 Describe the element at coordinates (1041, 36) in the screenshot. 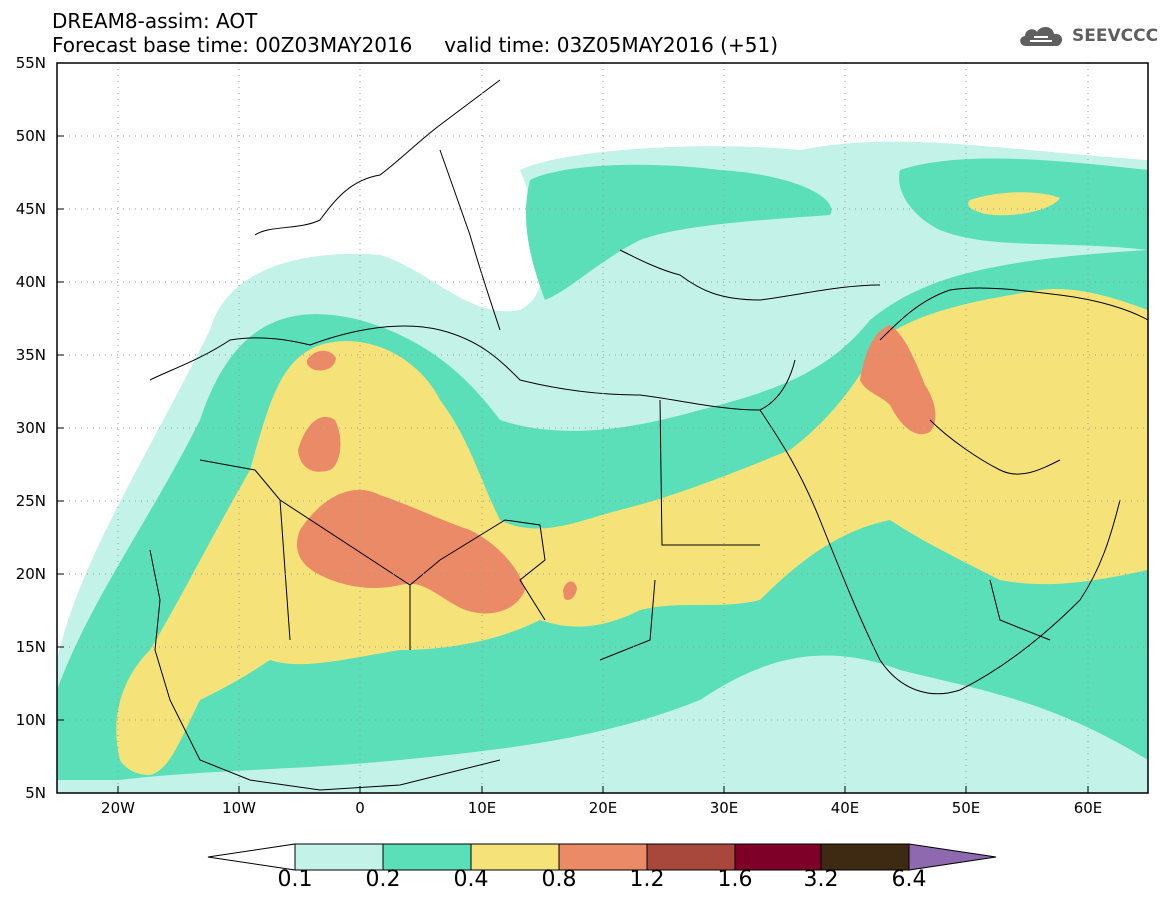

I see `cloud-logo-icon` at that location.